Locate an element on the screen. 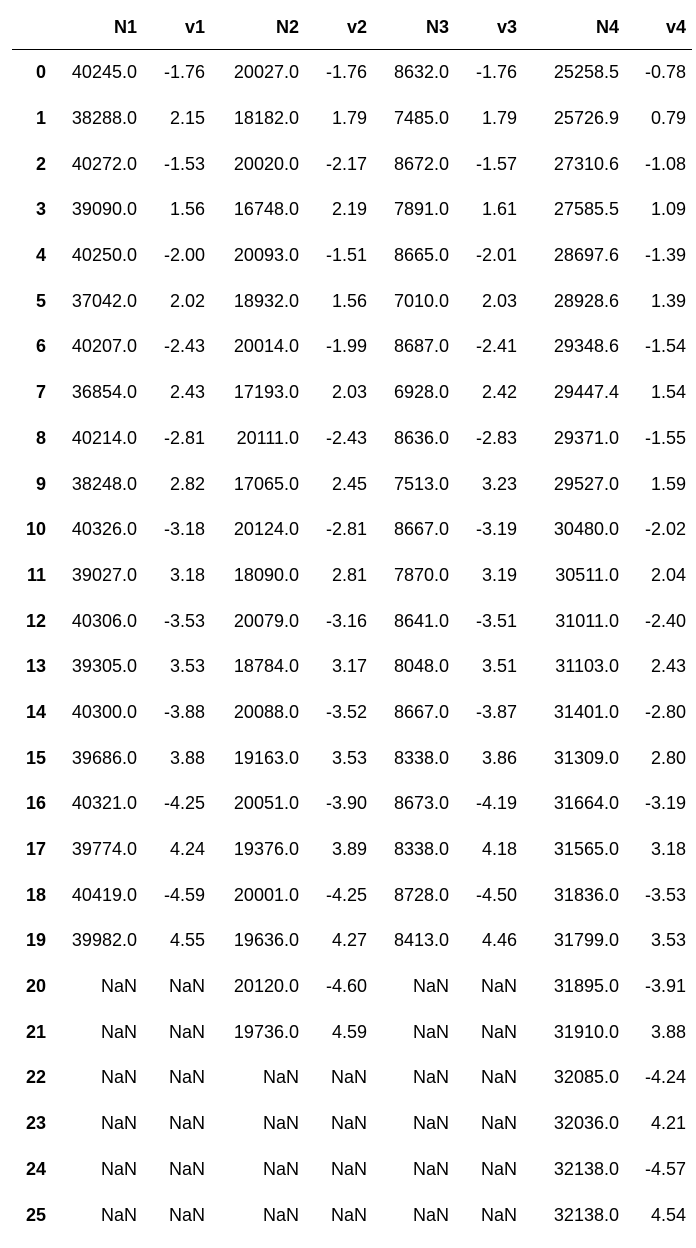 The width and height of the screenshot is (696, 1248). cell-n2: 17193.0 is located at coordinates (266, 392).